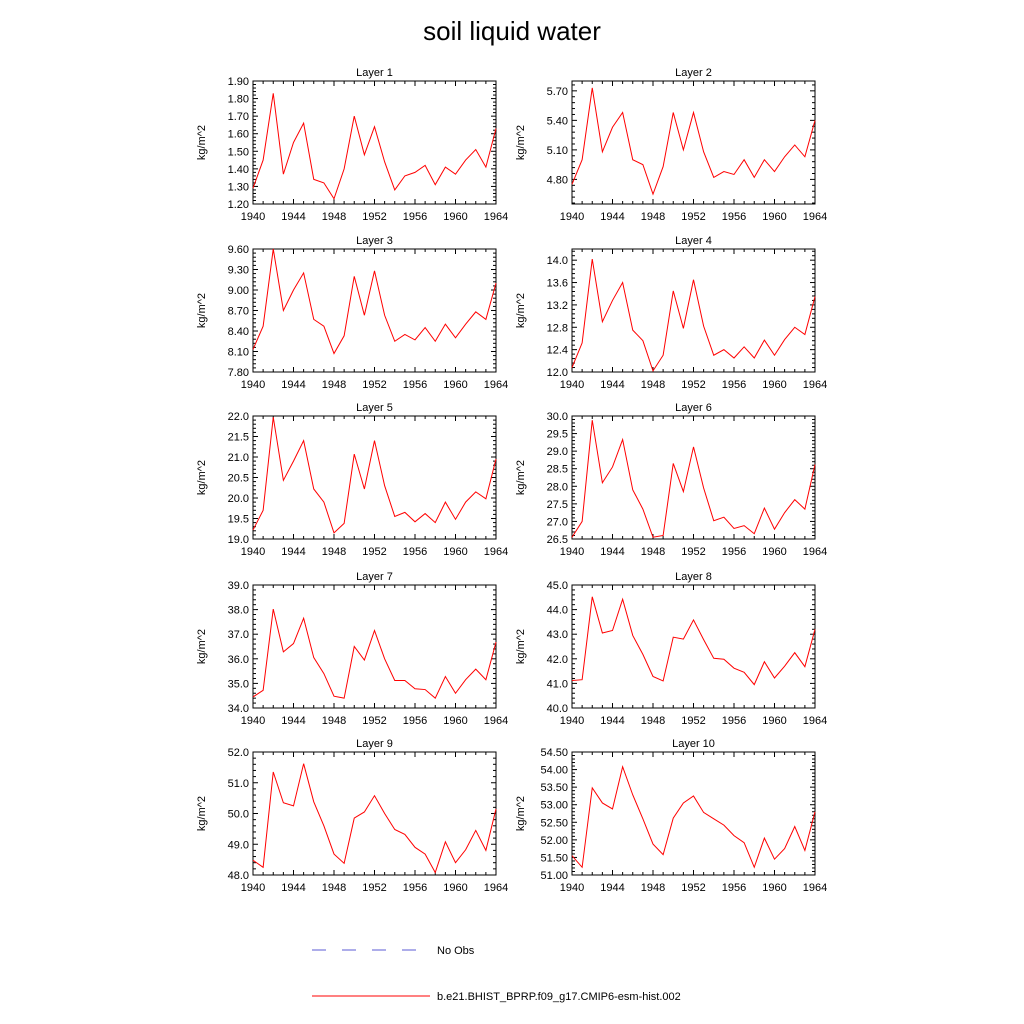 This screenshot has width=1024, height=1024. What do you see at coordinates (554, 823) in the screenshot?
I see `y-tick-label: 52.50` at bounding box center [554, 823].